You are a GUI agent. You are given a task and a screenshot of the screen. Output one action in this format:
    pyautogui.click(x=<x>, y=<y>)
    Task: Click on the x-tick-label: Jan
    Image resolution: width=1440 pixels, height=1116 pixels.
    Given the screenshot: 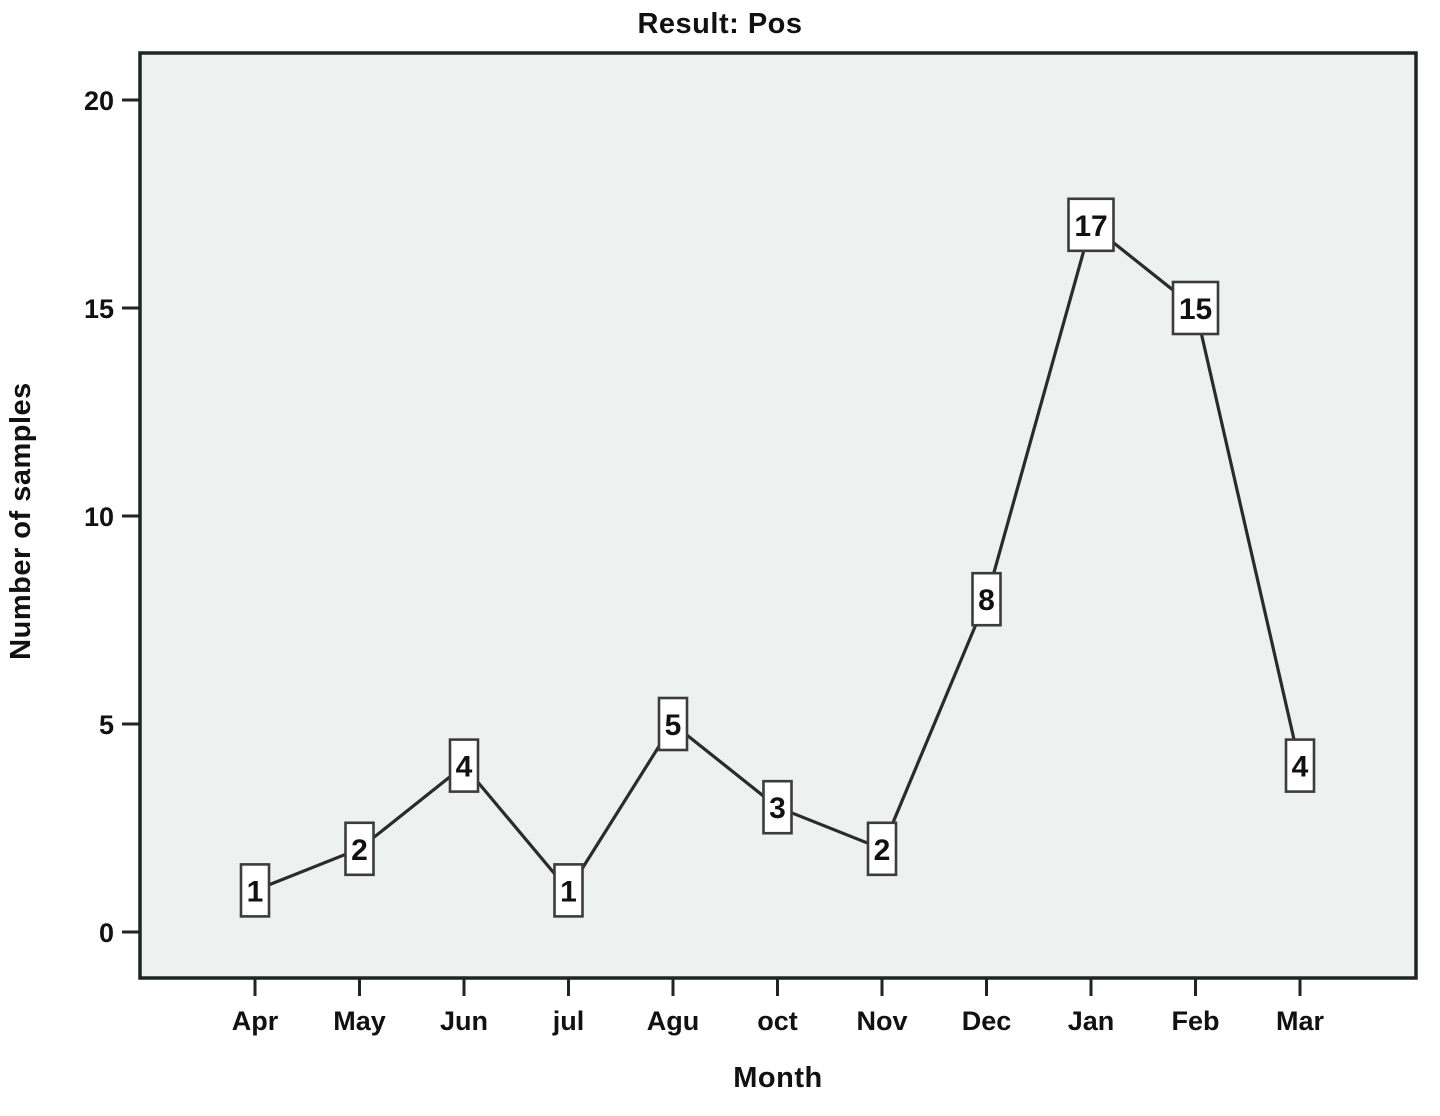 What is the action you would take?
    pyautogui.click(x=1091, y=1021)
    